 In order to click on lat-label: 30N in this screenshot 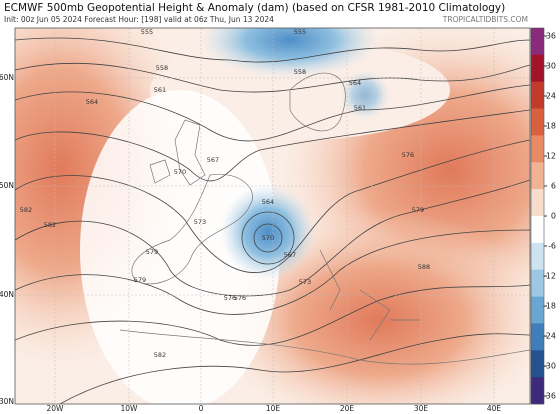, I will do `click(7, 401)`.